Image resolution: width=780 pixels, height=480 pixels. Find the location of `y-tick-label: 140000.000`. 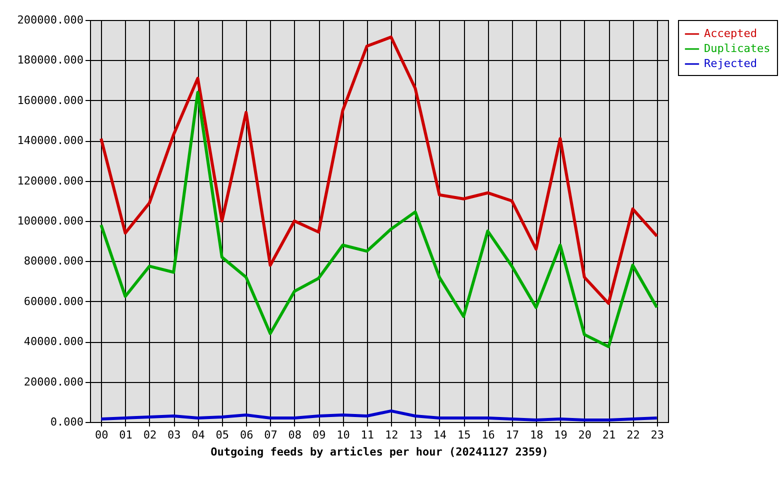

y-tick-label: 140000.000 is located at coordinates (50, 141).